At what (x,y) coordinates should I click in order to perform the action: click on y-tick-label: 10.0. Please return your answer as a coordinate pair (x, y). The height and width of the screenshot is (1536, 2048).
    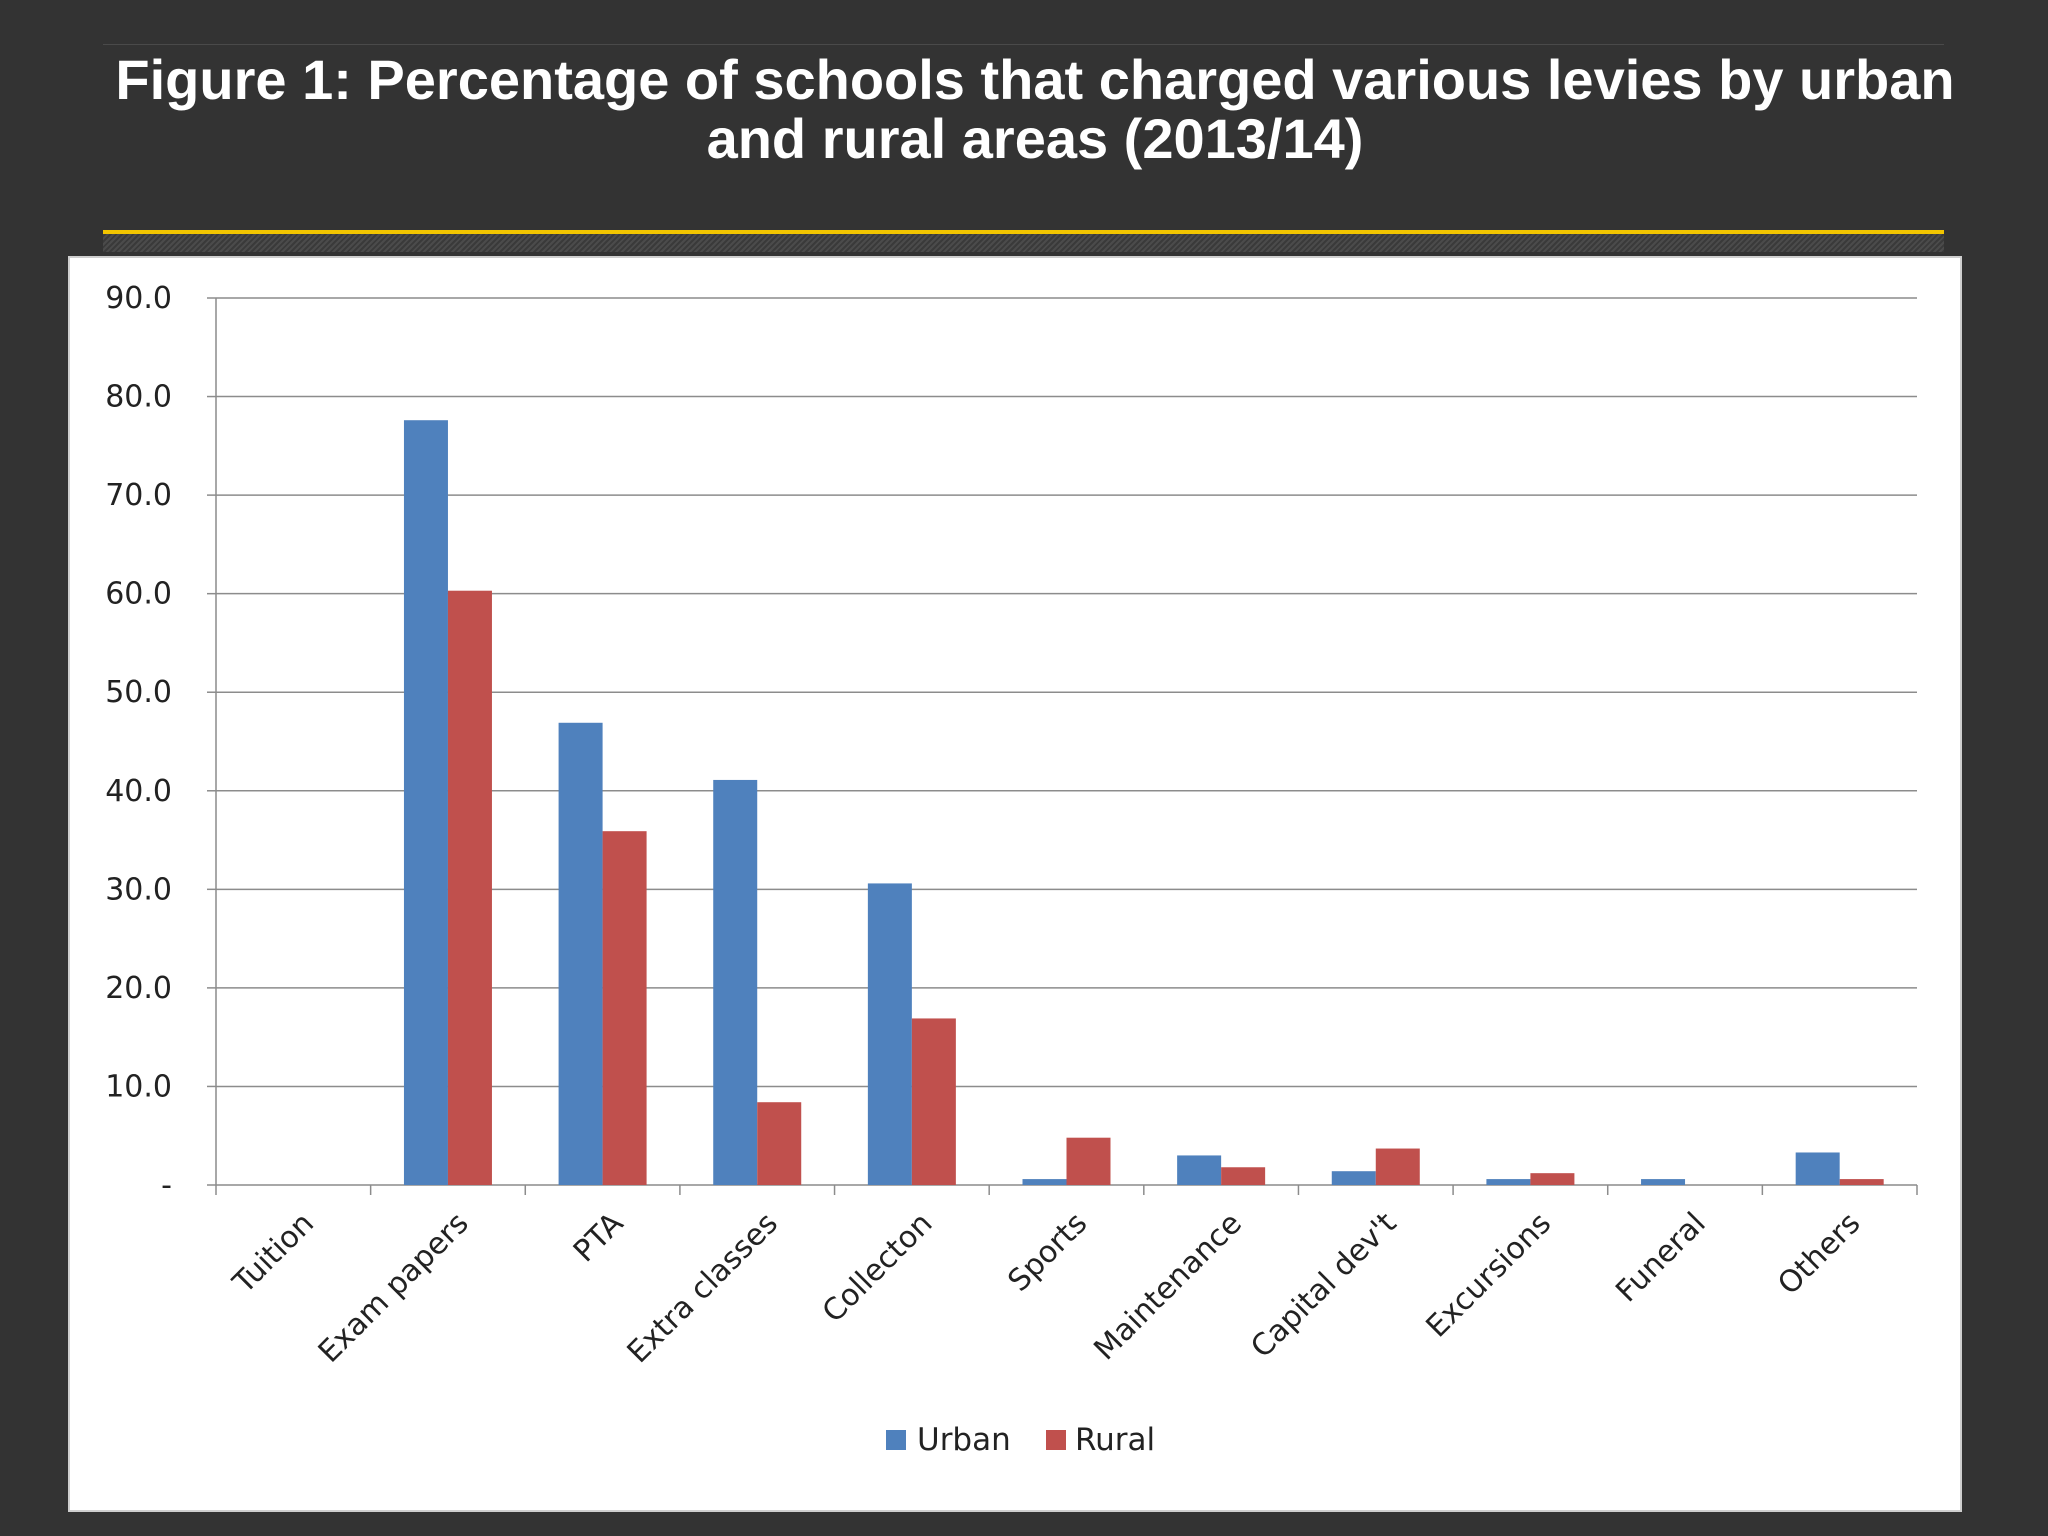
    Looking at the image, I should click on (138, 1086).